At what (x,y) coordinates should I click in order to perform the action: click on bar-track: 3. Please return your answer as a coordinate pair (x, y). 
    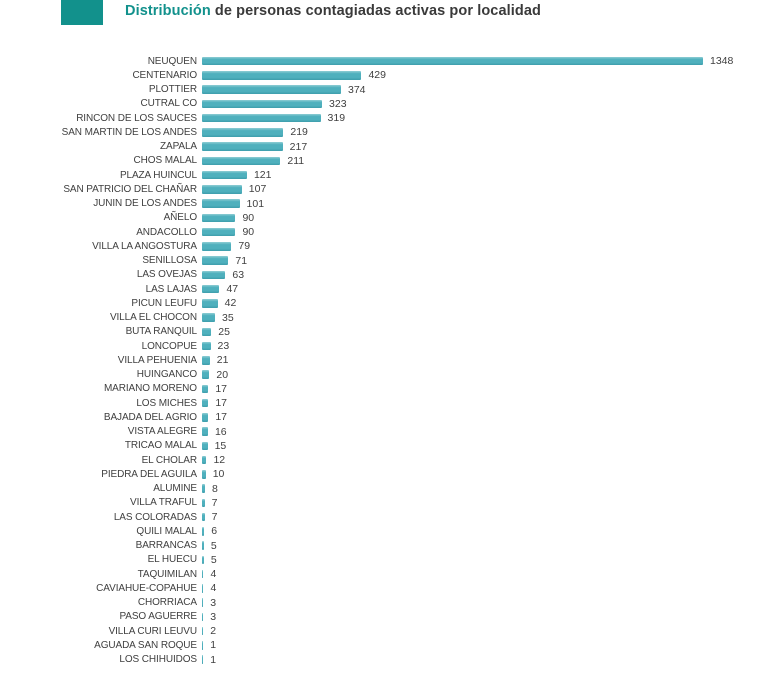
    Looking at the image, I should click on (489, 603).